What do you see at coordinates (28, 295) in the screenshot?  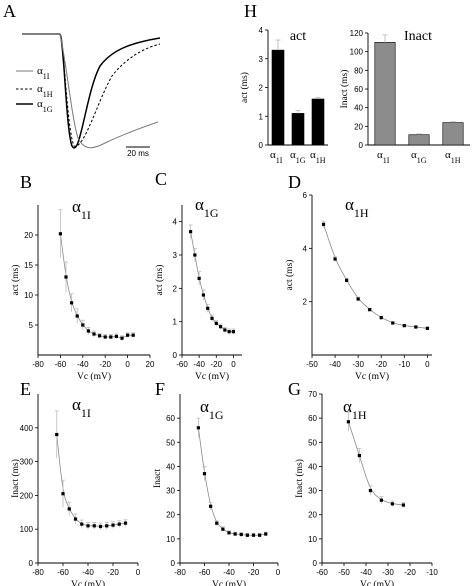 I see `y-tick-label: 10` at bounding box center [28, 295].